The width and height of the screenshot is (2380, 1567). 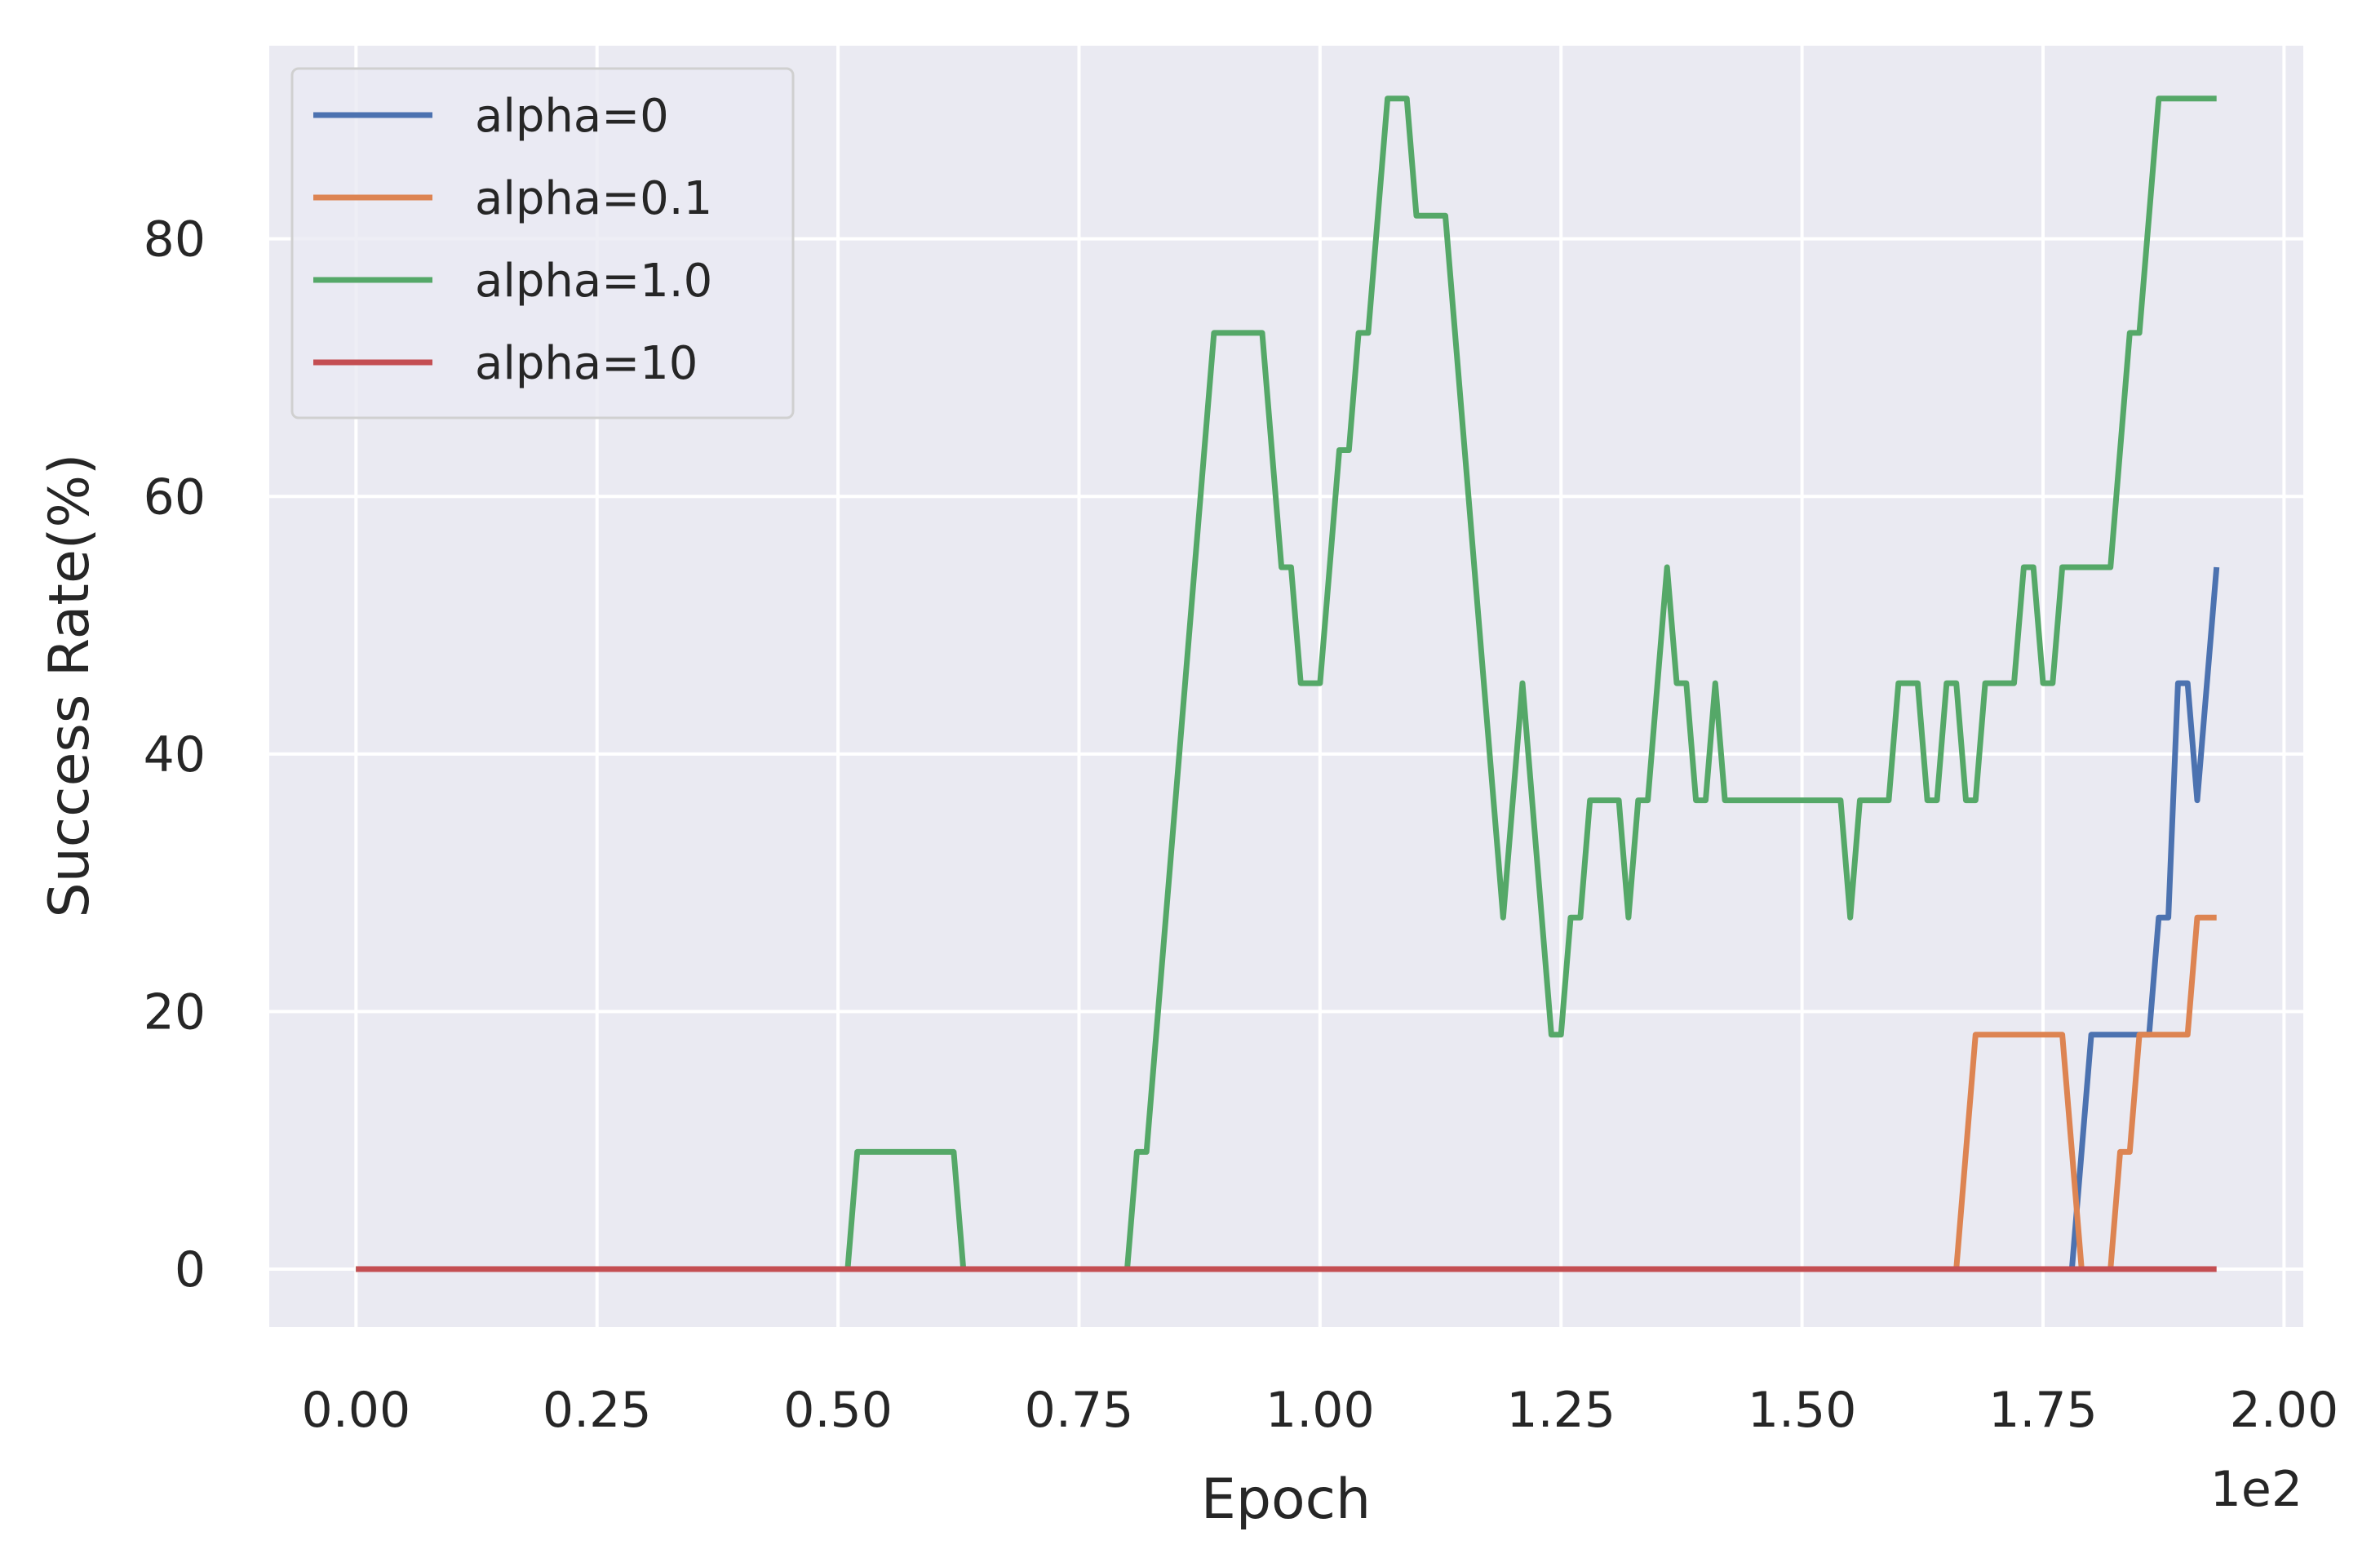 I want to click on x-tick-label: 1.00, so click(x=1320, y=1410).